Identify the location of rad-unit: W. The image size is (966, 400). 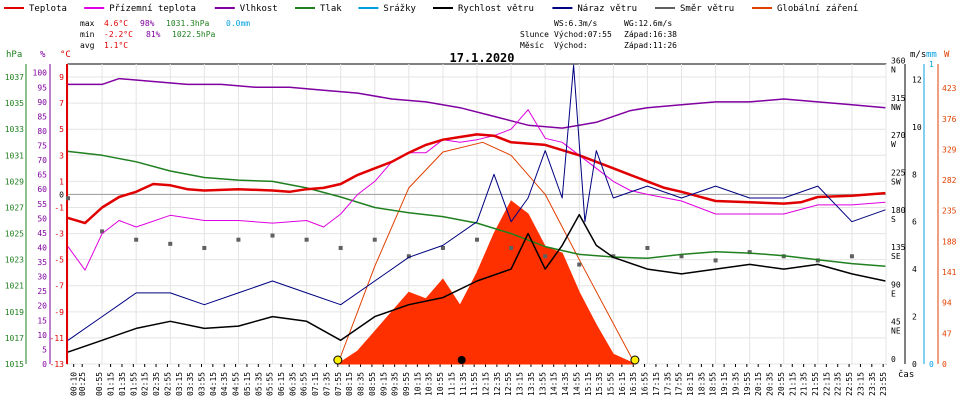
(947, 55).